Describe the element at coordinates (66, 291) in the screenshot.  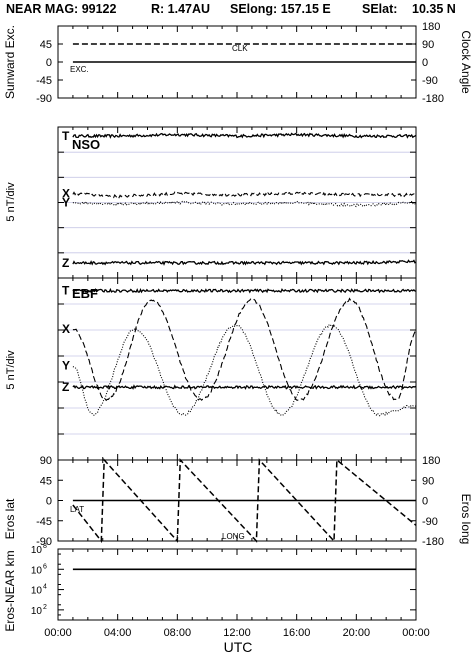
I see `ebf-series-label-t: T` at that location.